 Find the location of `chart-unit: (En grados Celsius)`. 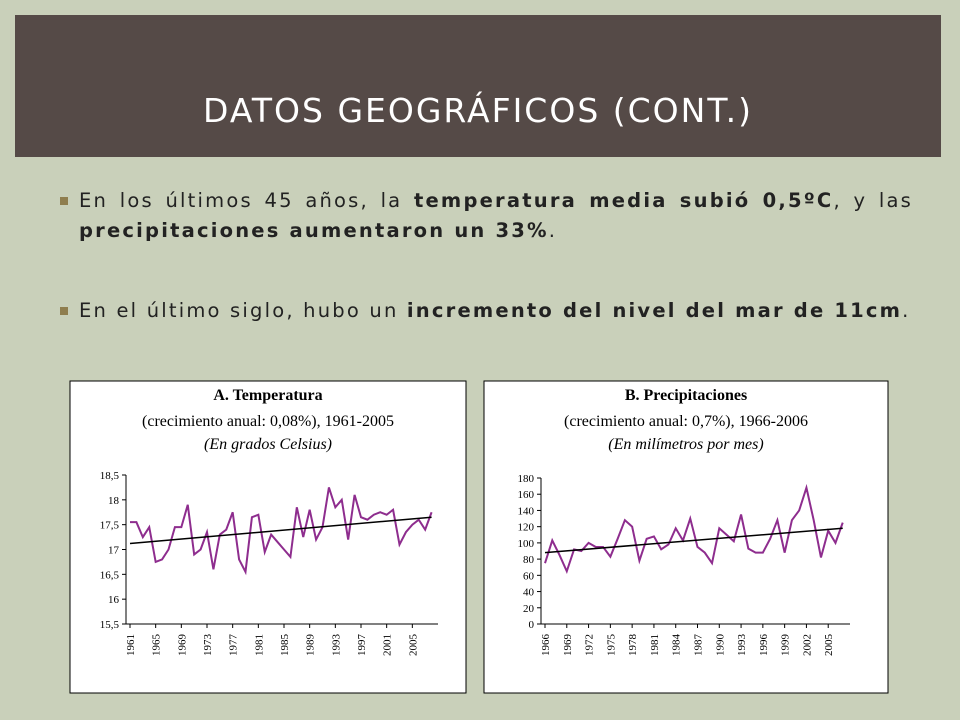

chart-unit: (En grados Celsius) is located at coordinates (268, 444).